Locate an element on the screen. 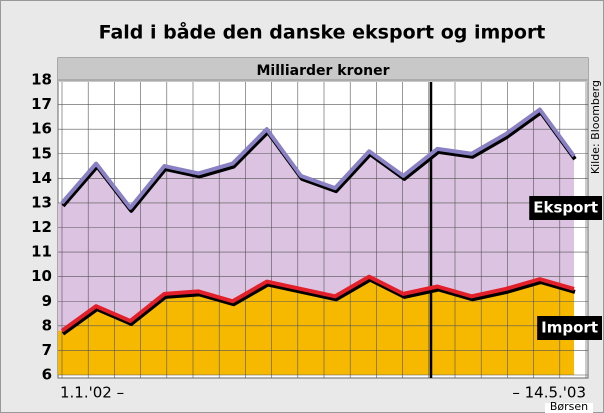 Image resolution: width=604 pixels, height=413 pixels. y-tick-label: 16 is located at coordinates (41, 129).